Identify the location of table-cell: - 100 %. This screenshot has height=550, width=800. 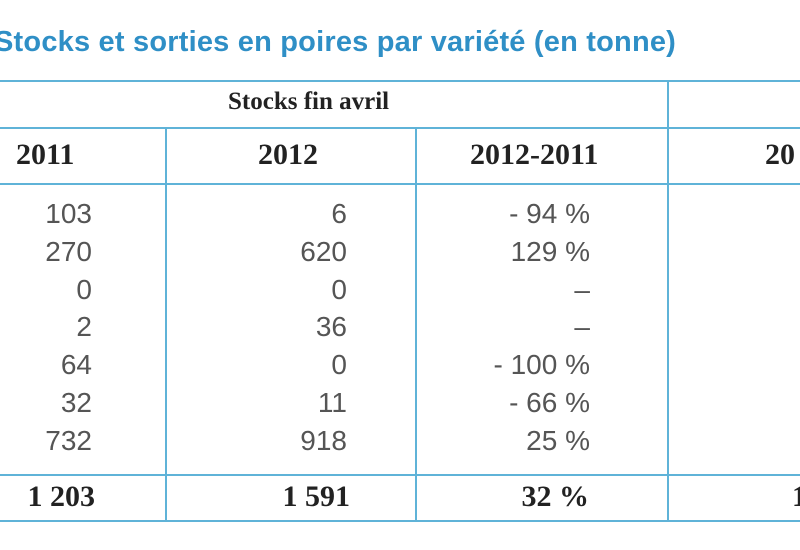
(542, 365).